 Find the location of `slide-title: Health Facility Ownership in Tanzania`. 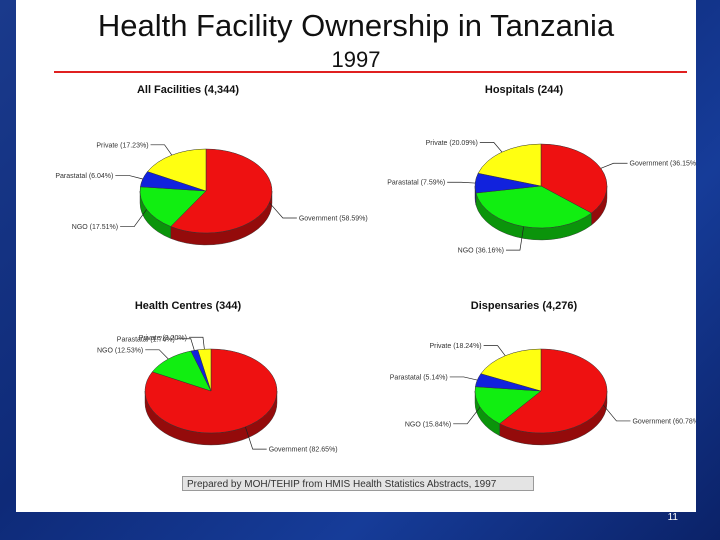

slide-title: Health Facility Ownership in Tanzania is located at coordinates (356, 25).